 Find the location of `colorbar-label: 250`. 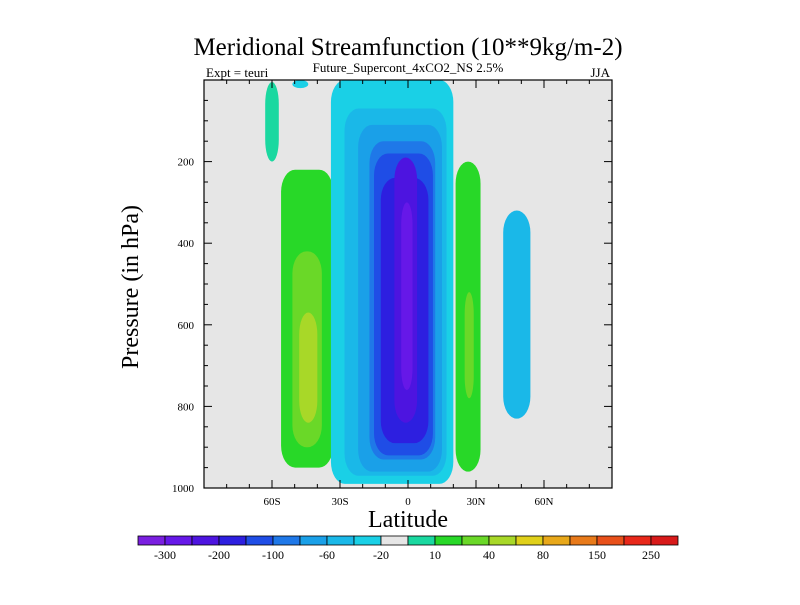

colorbar-label: 250 is located at coordinates (651, 555).